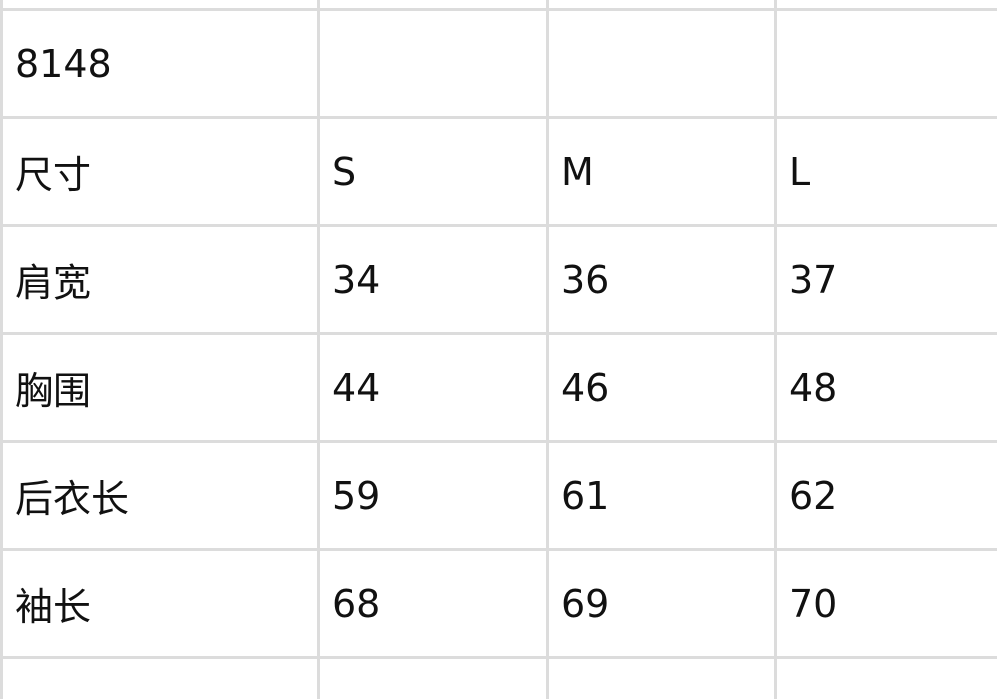 This screenshot has width=997, height=699. Describe the element at coordinates (344, 171) in the screenshot. I see `table-cell: S` at that location.